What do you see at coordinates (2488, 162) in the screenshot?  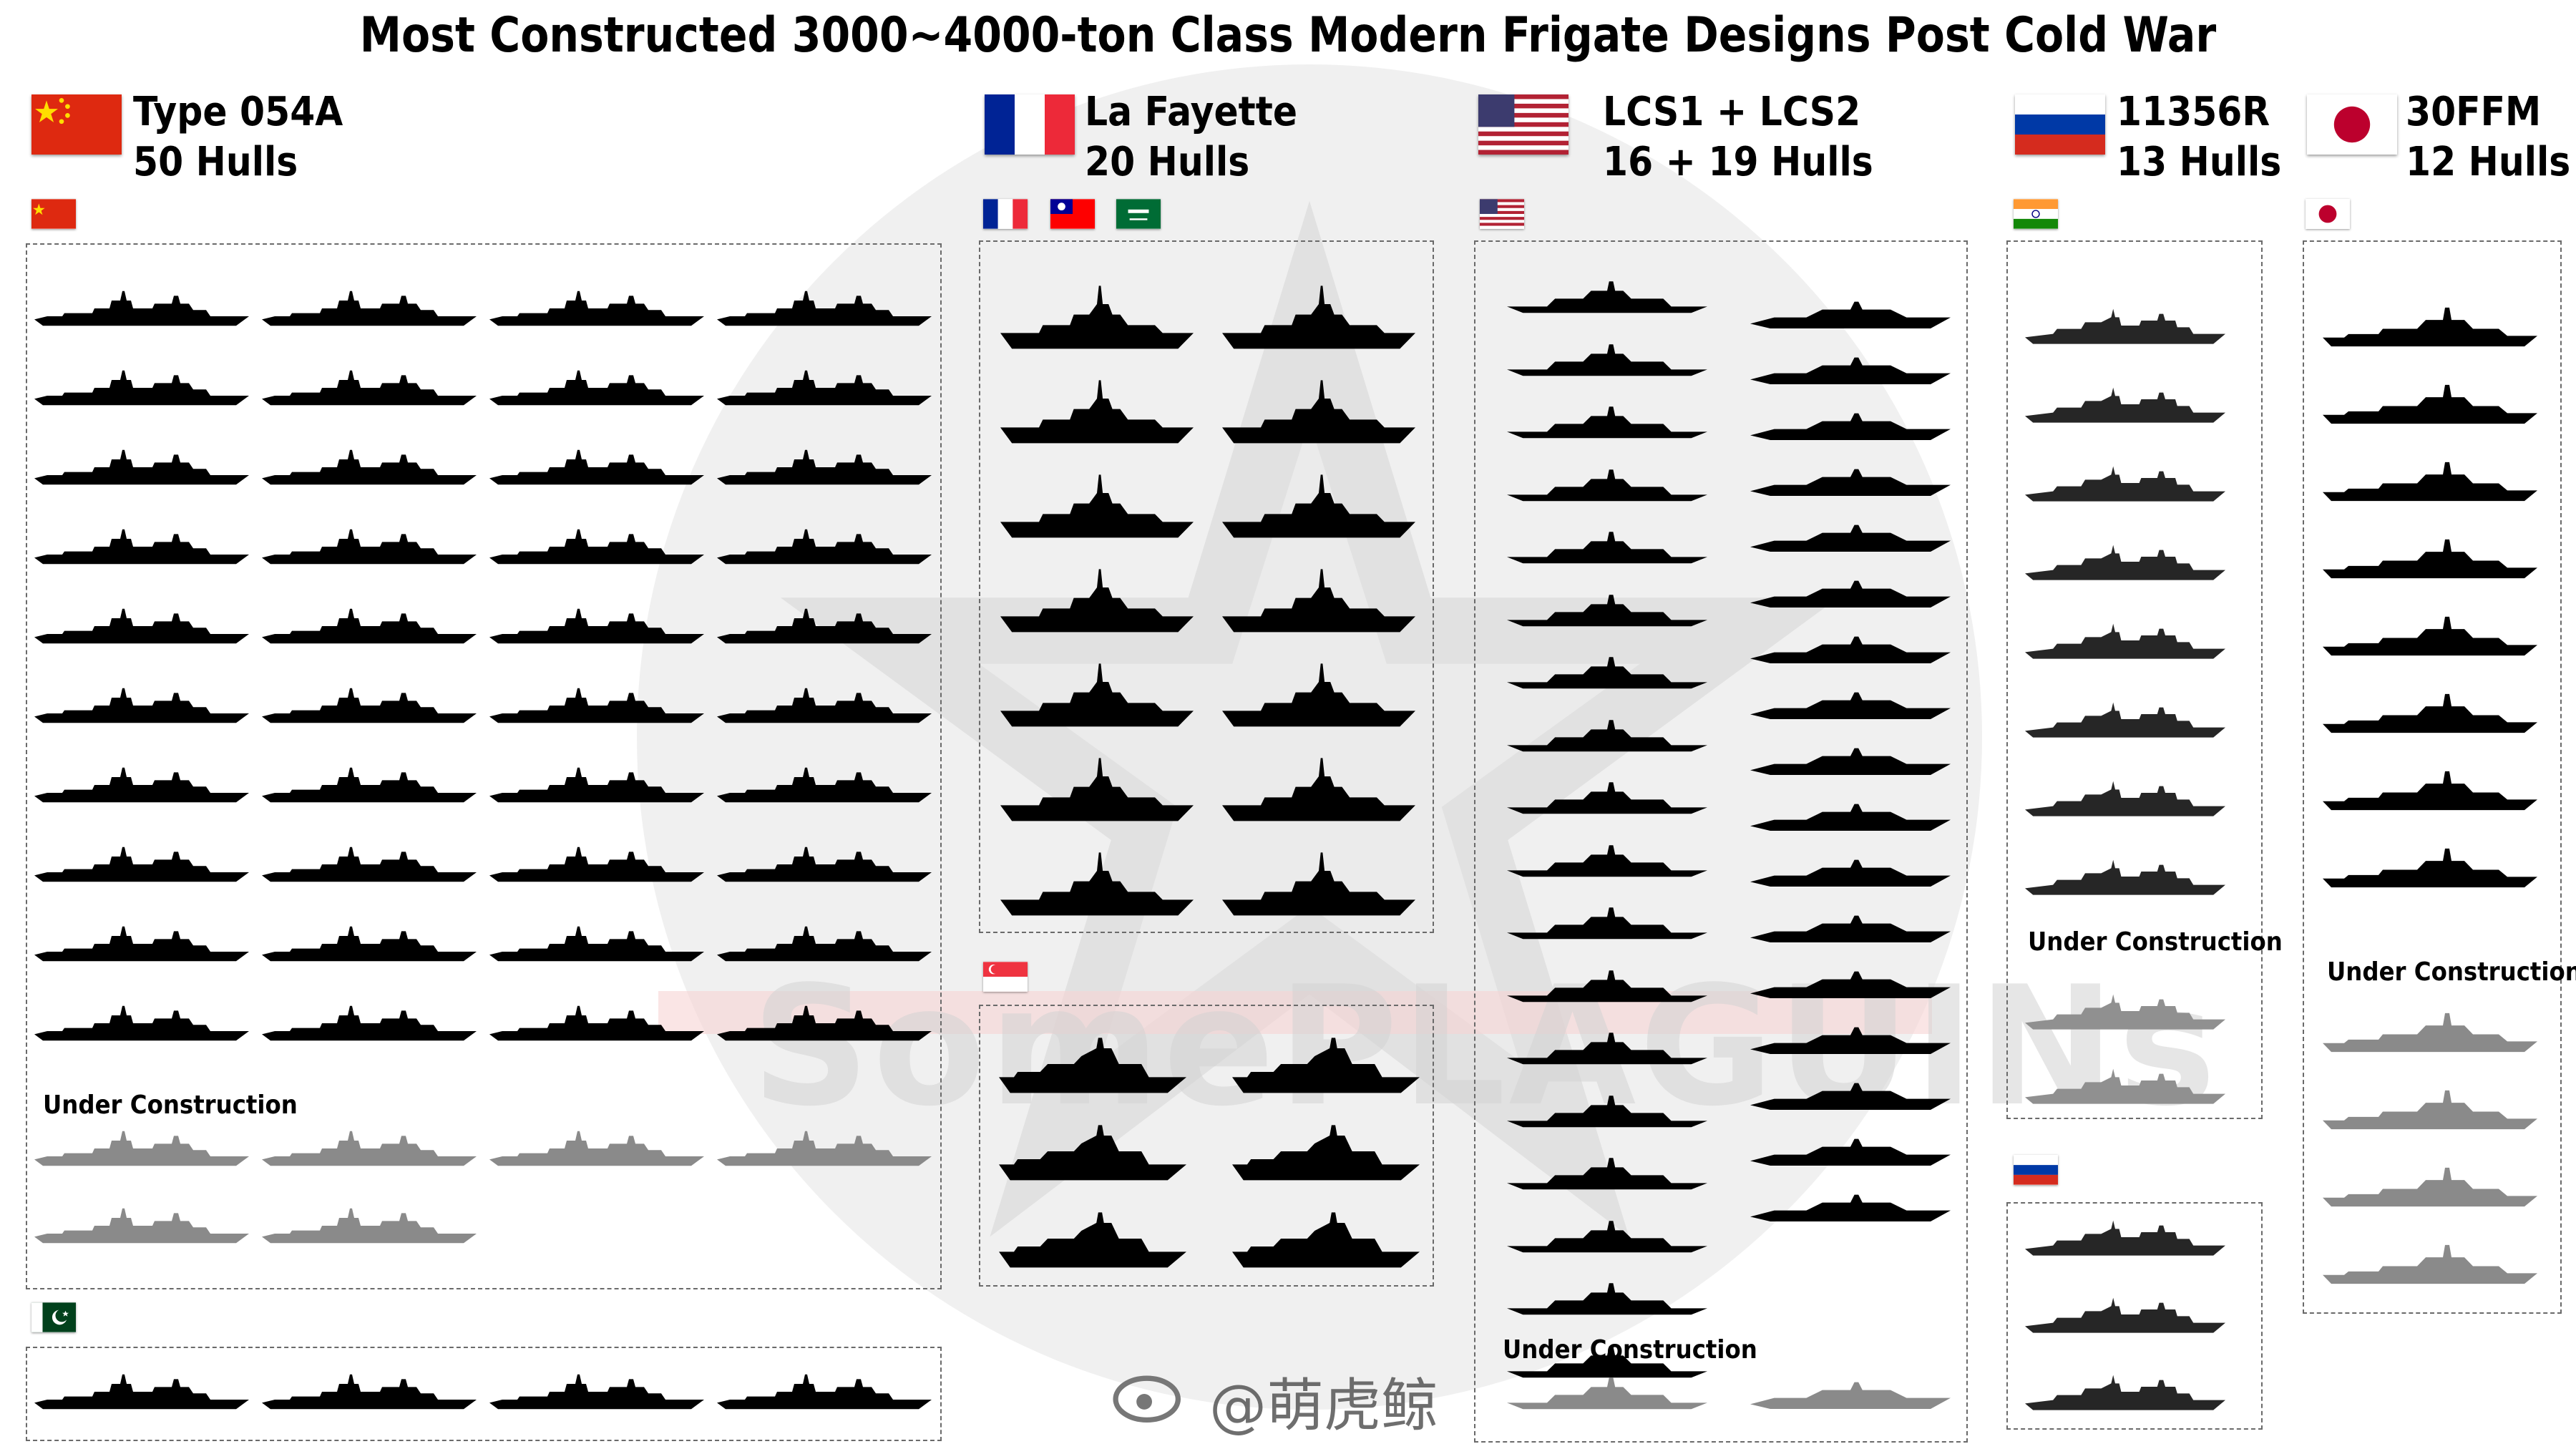 I see `group-hulls-30ffm: 12 Hulls` at bounding box center [2488, 162].